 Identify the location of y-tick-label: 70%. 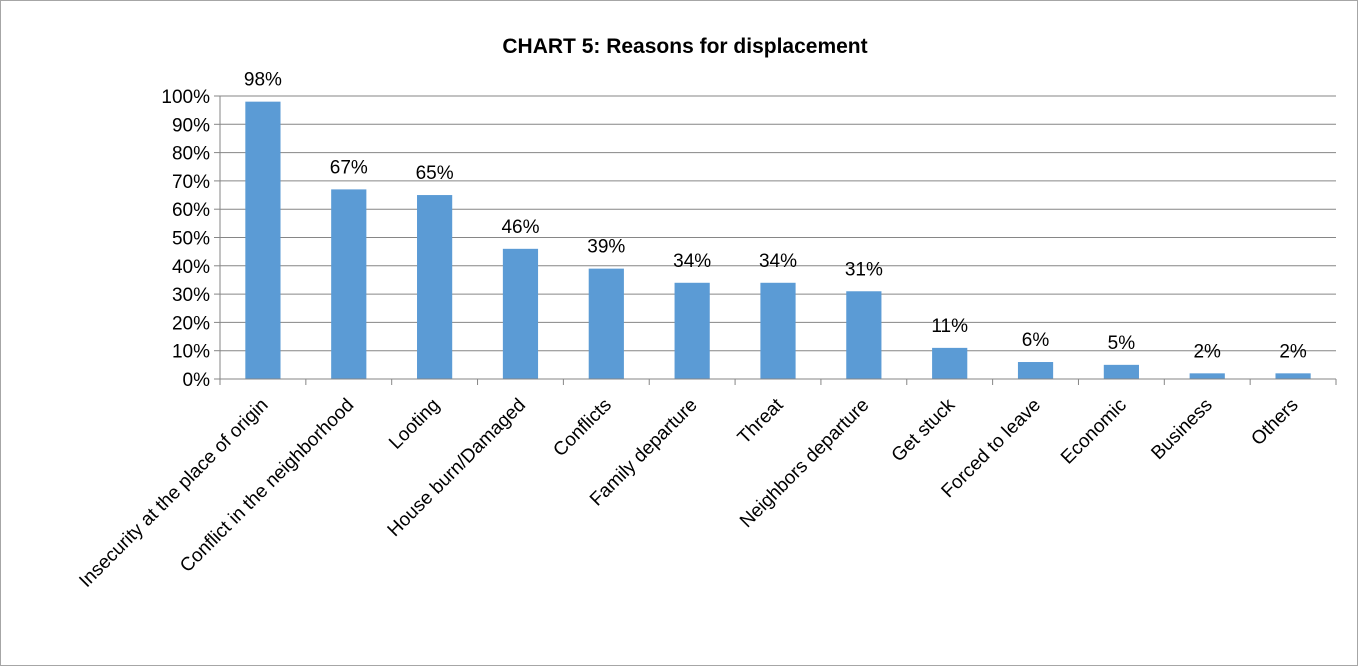
(191, 182).